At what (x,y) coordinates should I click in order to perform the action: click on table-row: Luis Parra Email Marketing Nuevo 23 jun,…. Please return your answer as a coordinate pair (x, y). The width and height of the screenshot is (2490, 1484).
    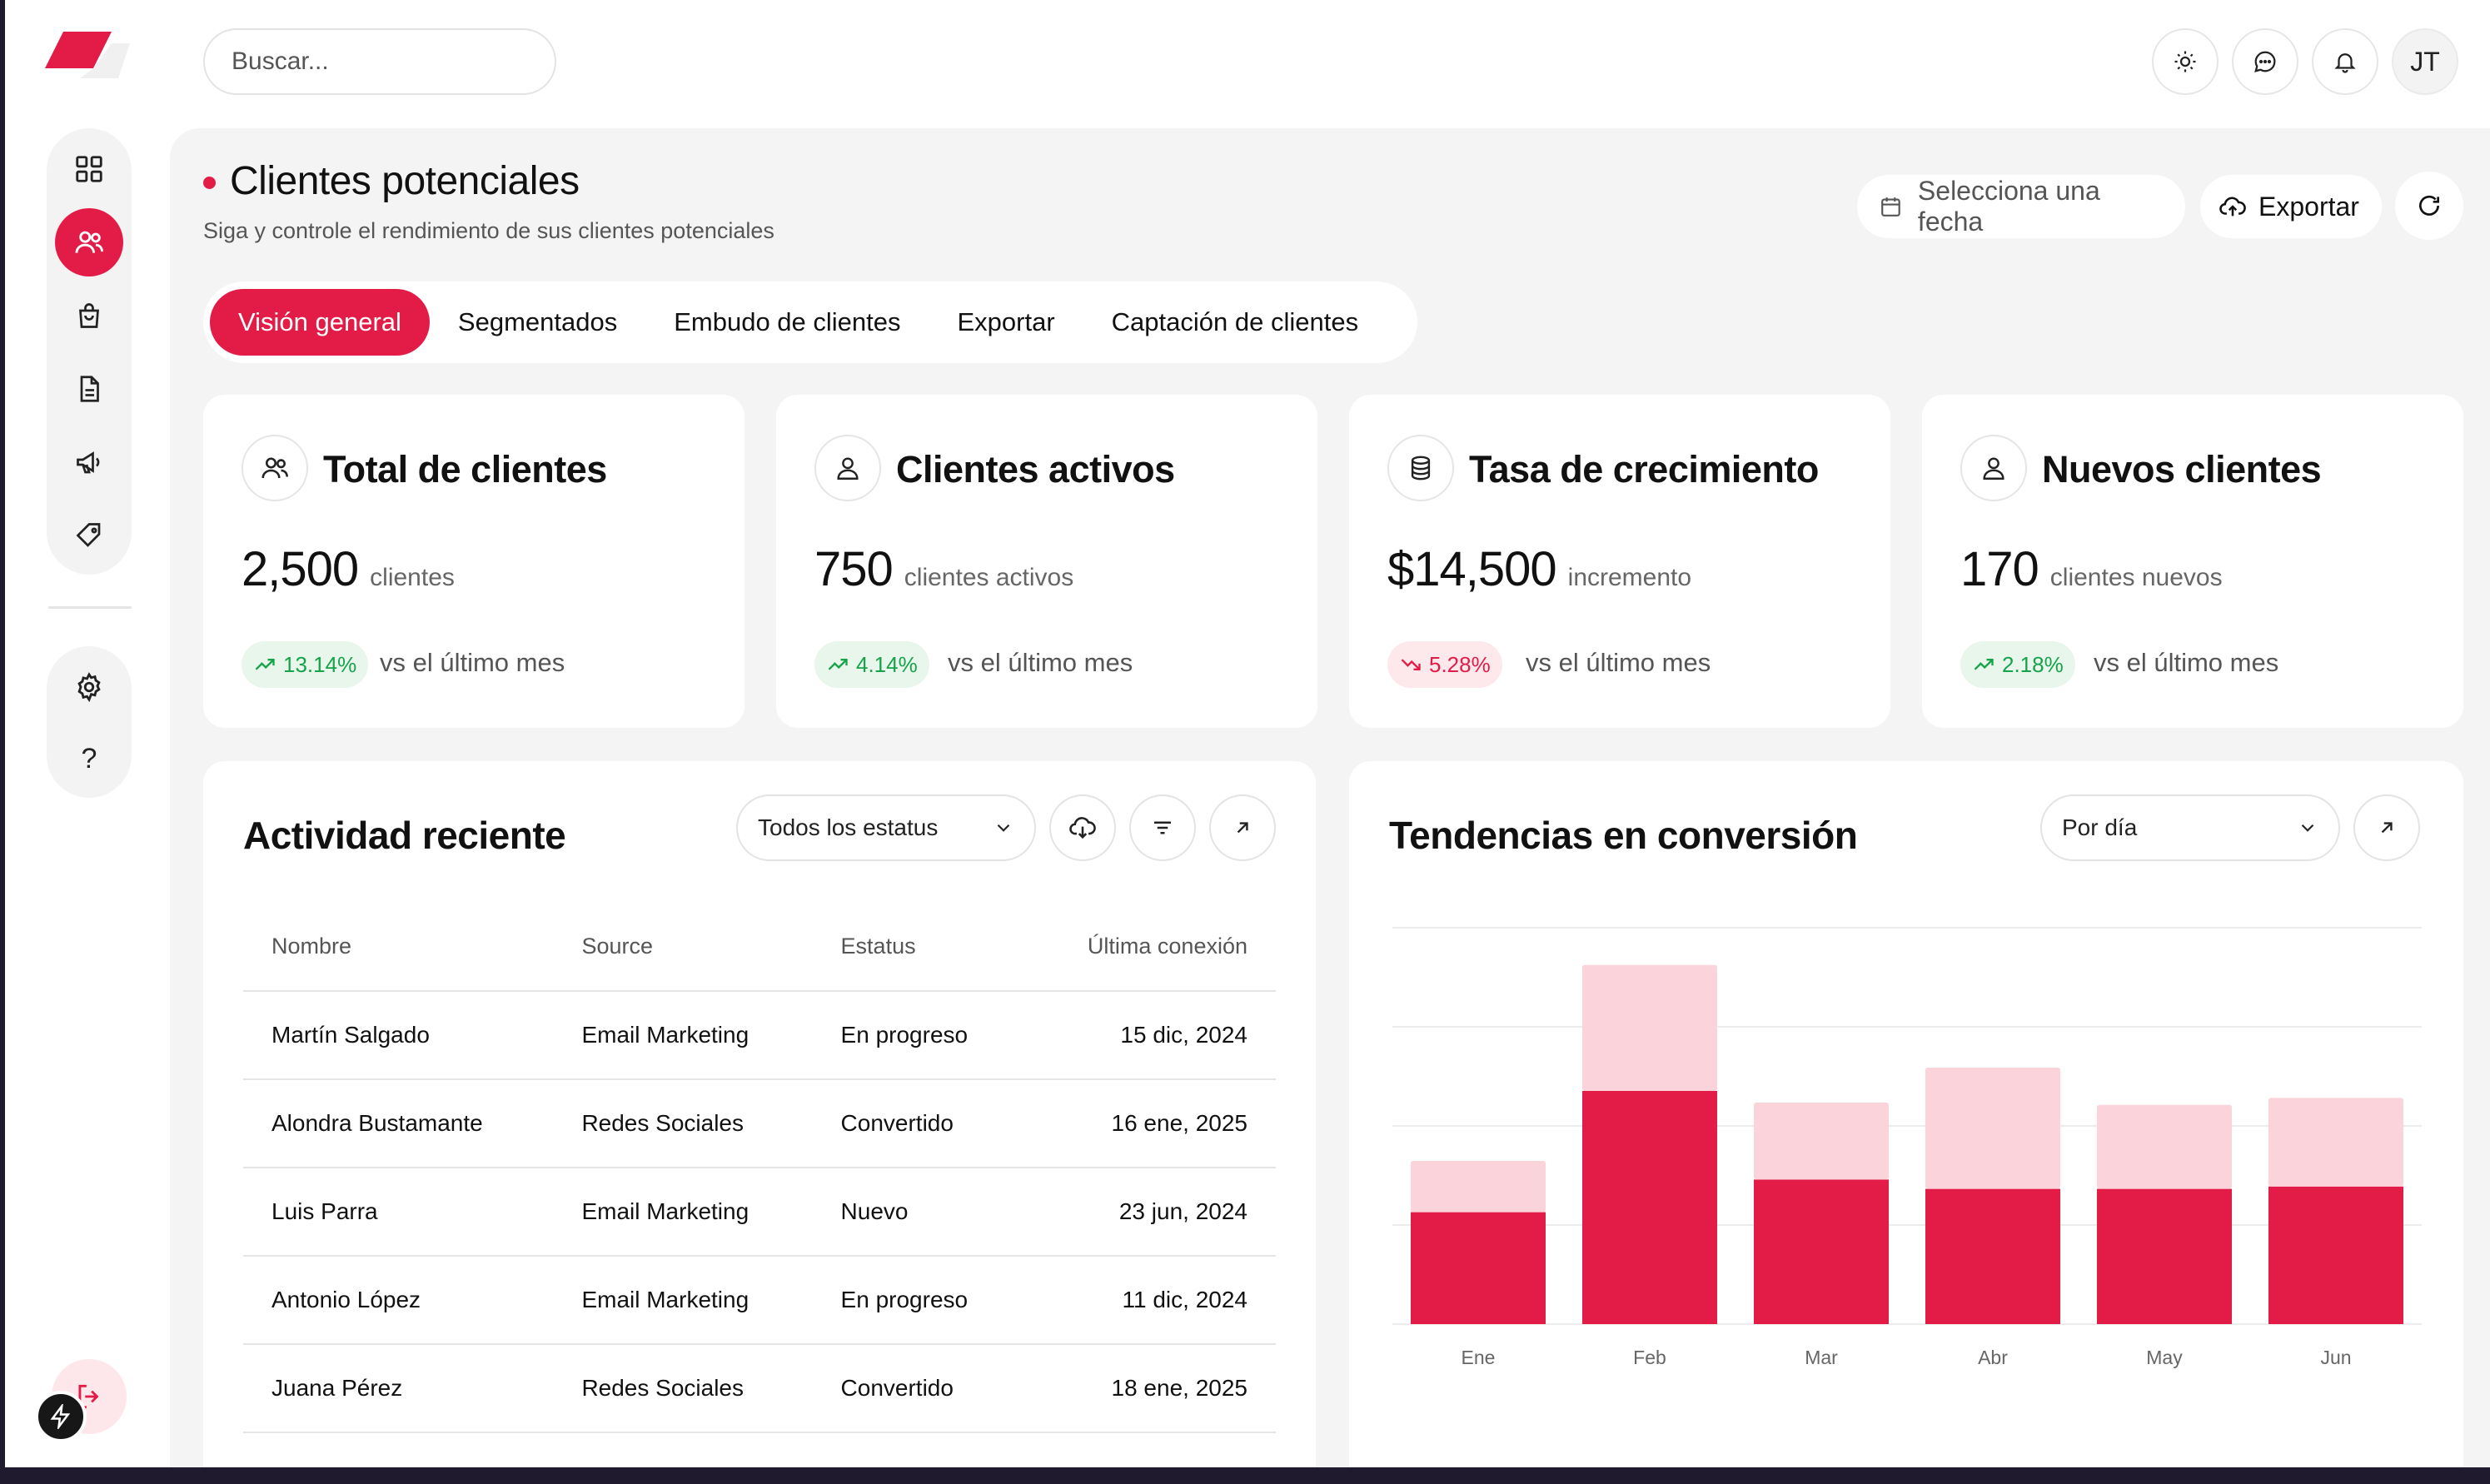
    Looking at the image, I should click on (759, 1212).